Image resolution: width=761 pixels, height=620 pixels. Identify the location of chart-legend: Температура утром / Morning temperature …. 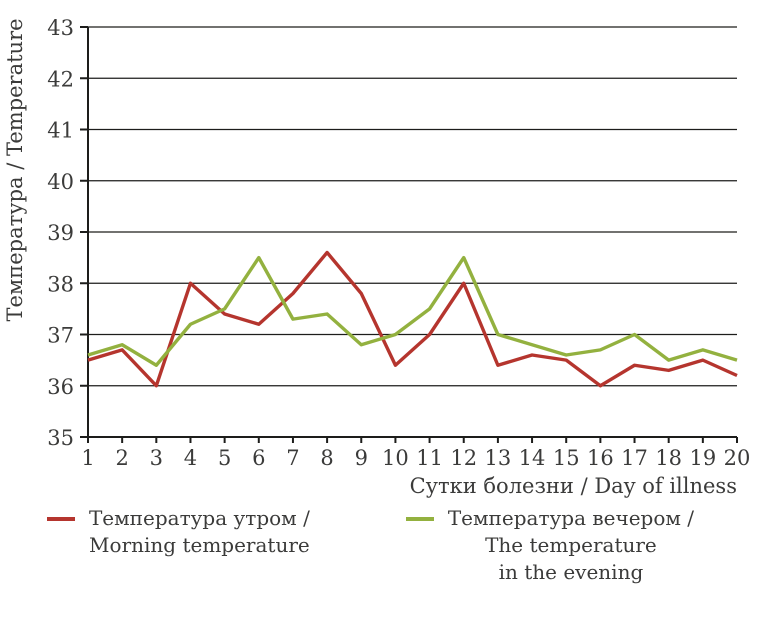
(370, 545).